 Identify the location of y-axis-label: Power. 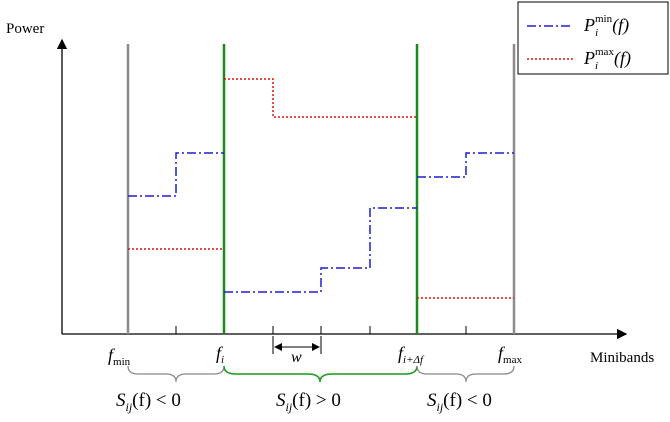
(25, 29).